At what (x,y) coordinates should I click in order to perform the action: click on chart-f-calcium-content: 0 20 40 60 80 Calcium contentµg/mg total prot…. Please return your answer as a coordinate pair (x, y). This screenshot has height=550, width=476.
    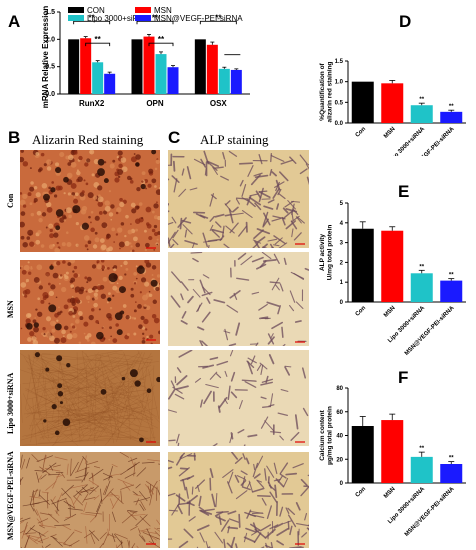
    Looking at the image, I should click on (392, 462).